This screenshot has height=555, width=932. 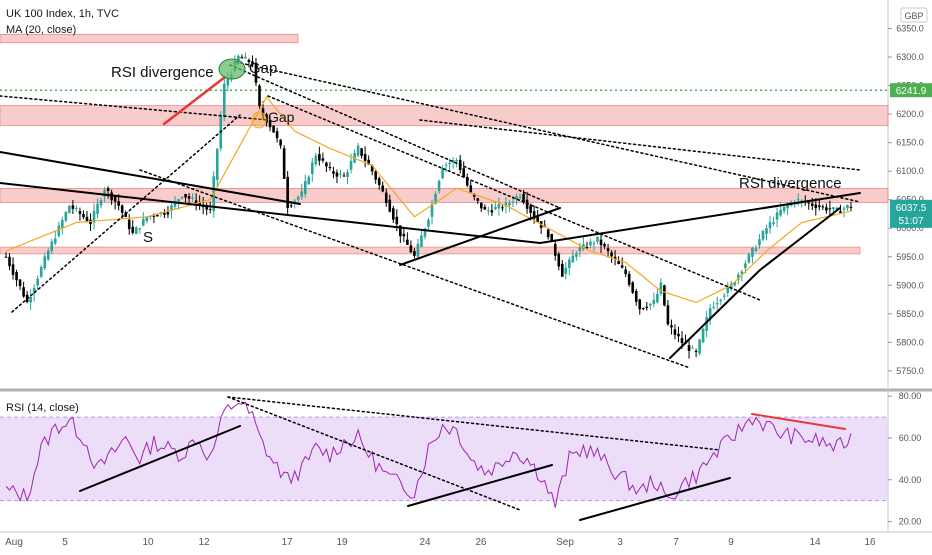 What do you see at coordinates (62, 14) in the screenshot?
I see `symbol-title: UK 100 Index, 1h, TVC` at bounding box center [62, 14].